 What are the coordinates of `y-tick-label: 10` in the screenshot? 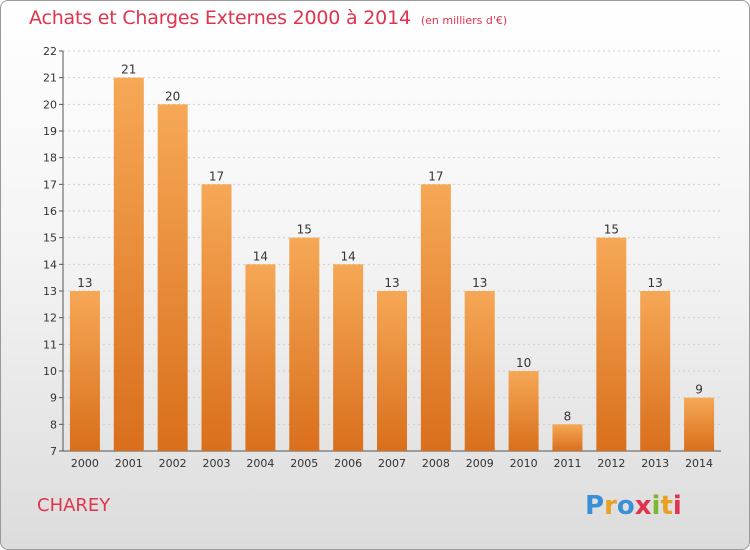 It's located at (50, 371).